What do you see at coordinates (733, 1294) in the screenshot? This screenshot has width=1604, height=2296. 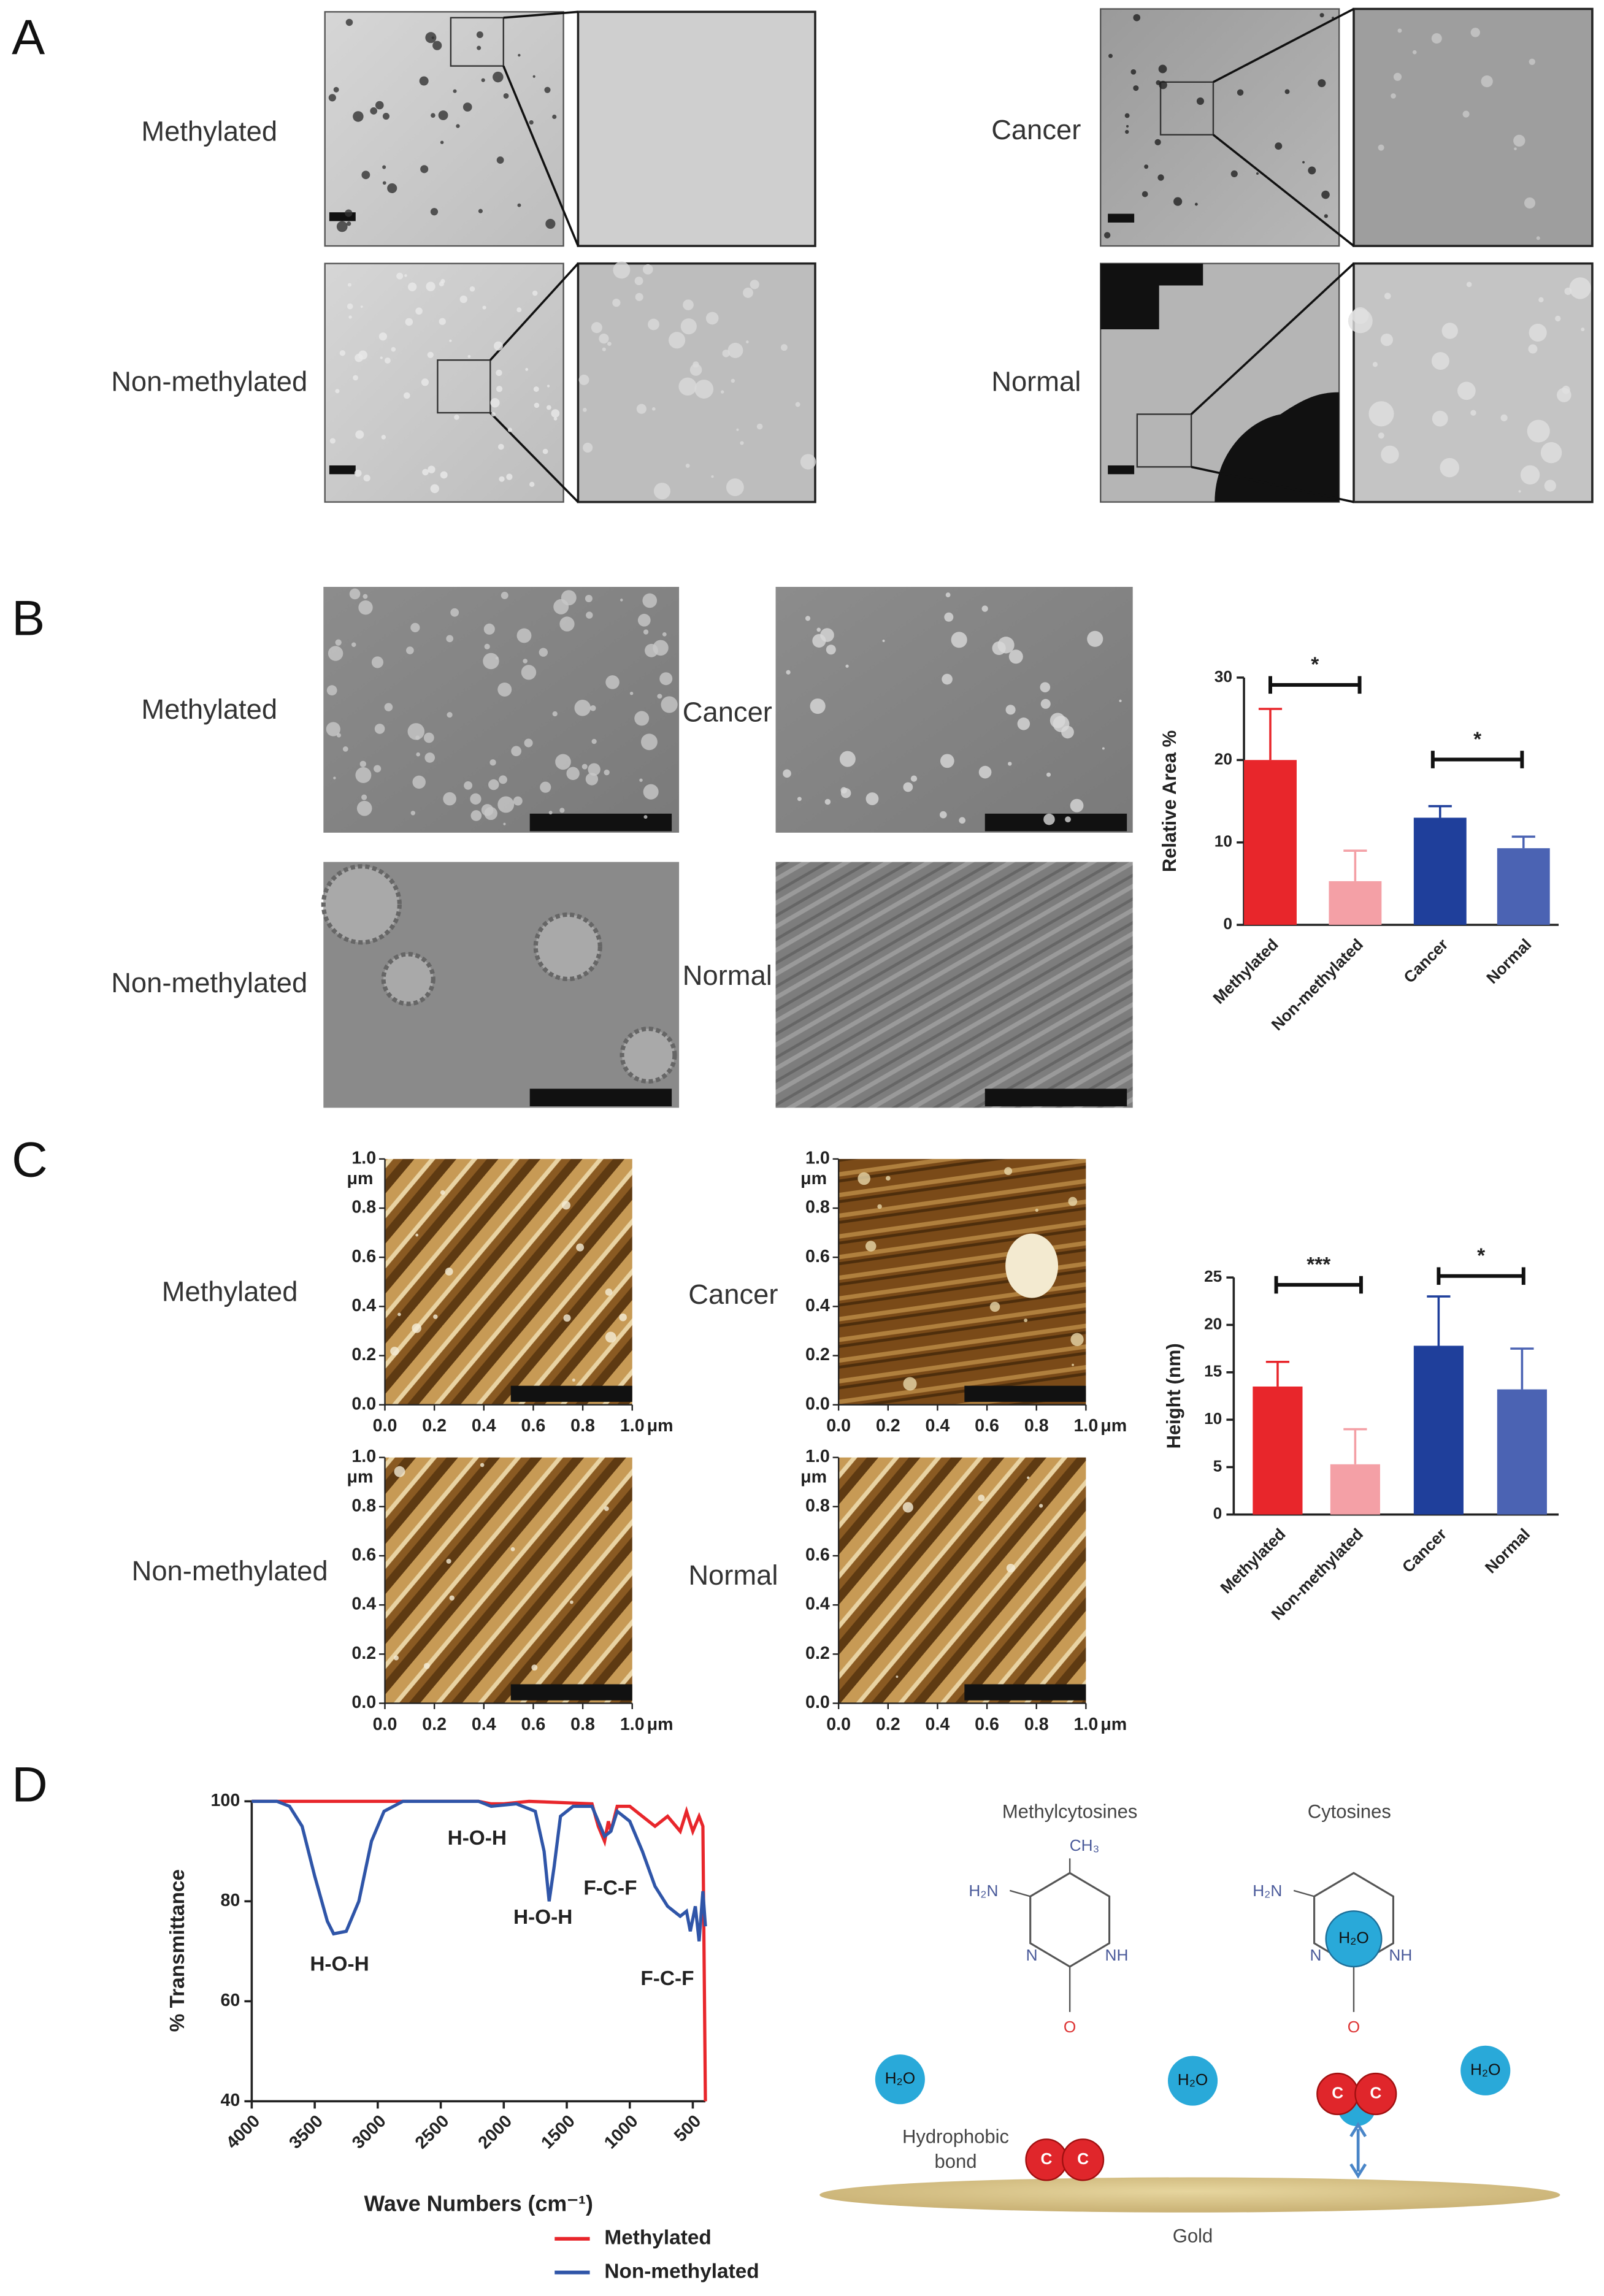 I see `sample-label: Cancer` at bounding box center [733, 1294].